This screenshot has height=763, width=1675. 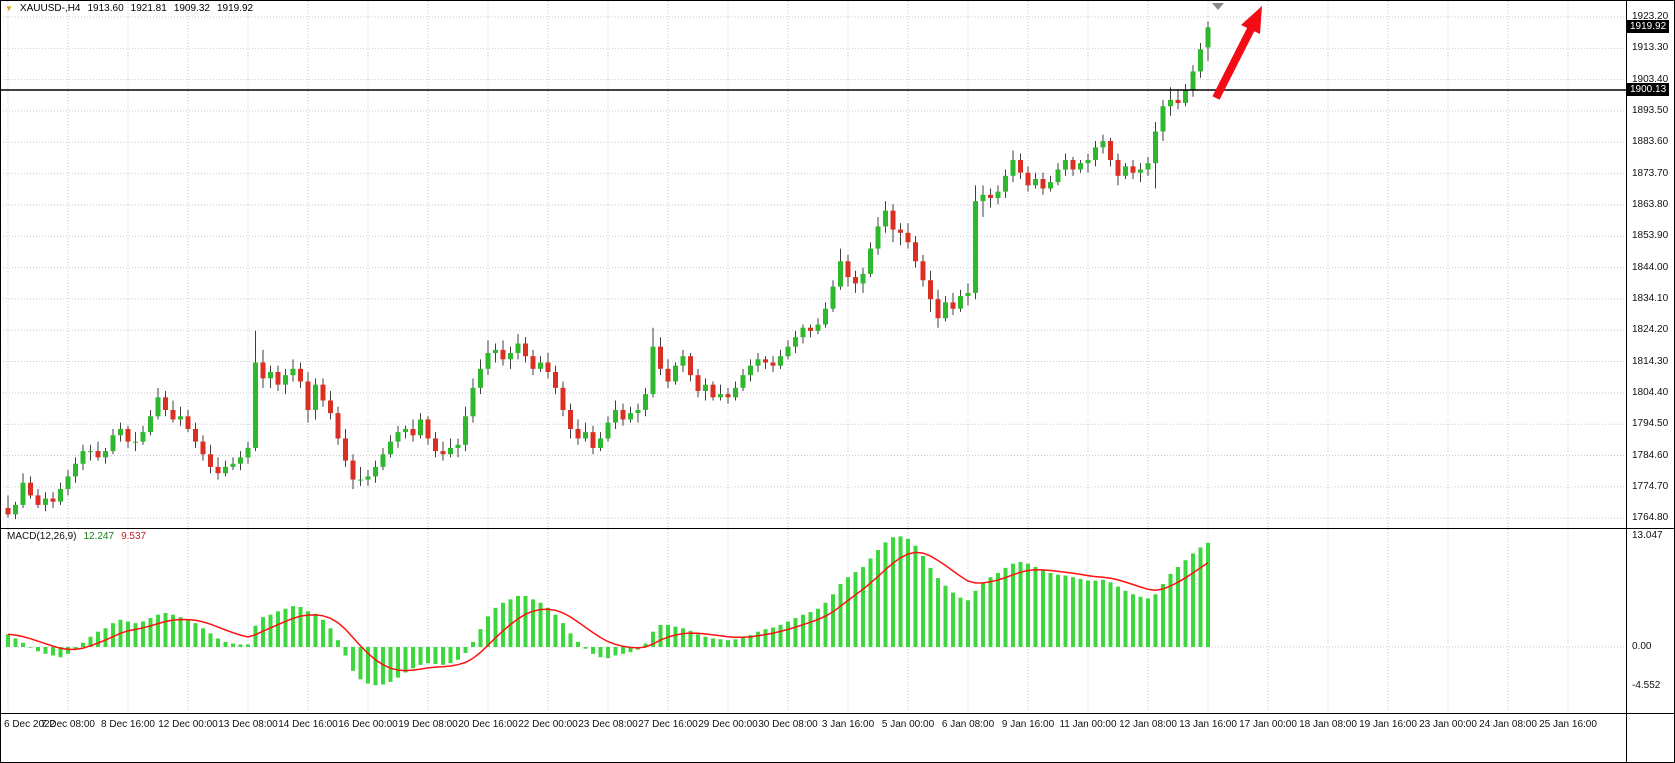 What do you see at coordinates (1650, 486) in the screenshot?
I see `price-tick-label: 1774.70` at bounding box center [1650, 486].